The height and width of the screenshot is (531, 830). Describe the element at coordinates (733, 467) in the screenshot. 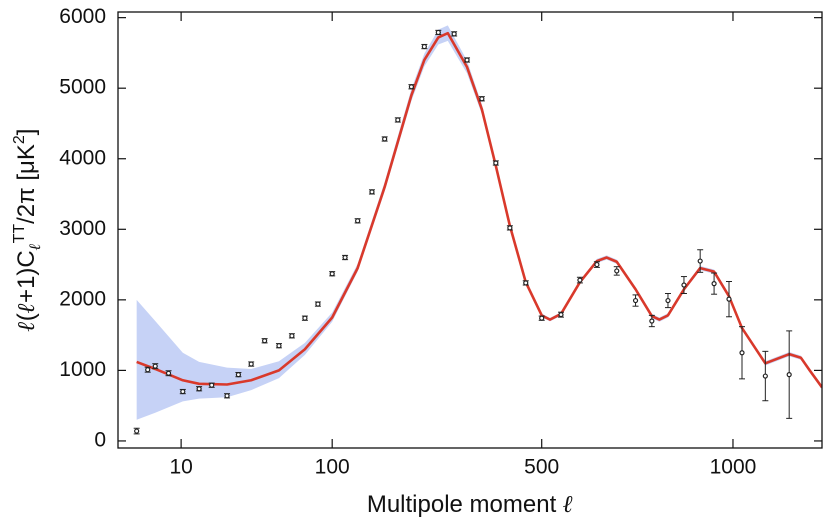

I see `x-tick-label: 1000` at that location.